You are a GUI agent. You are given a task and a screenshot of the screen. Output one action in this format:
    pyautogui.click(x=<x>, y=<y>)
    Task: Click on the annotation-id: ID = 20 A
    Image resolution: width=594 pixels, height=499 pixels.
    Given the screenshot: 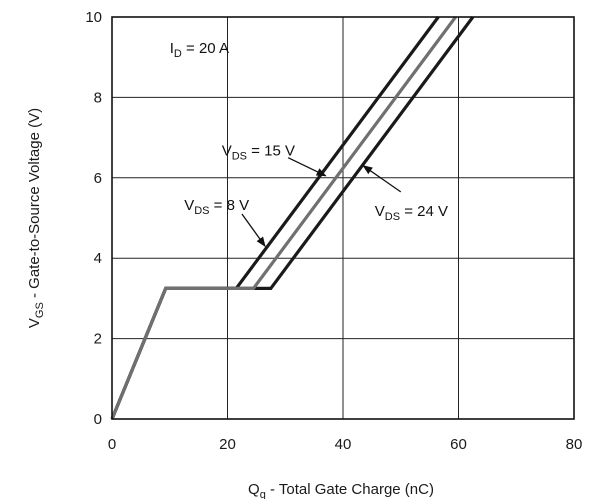 What is the action you would take?
    pyautogui.click(x=199, y=50)
    